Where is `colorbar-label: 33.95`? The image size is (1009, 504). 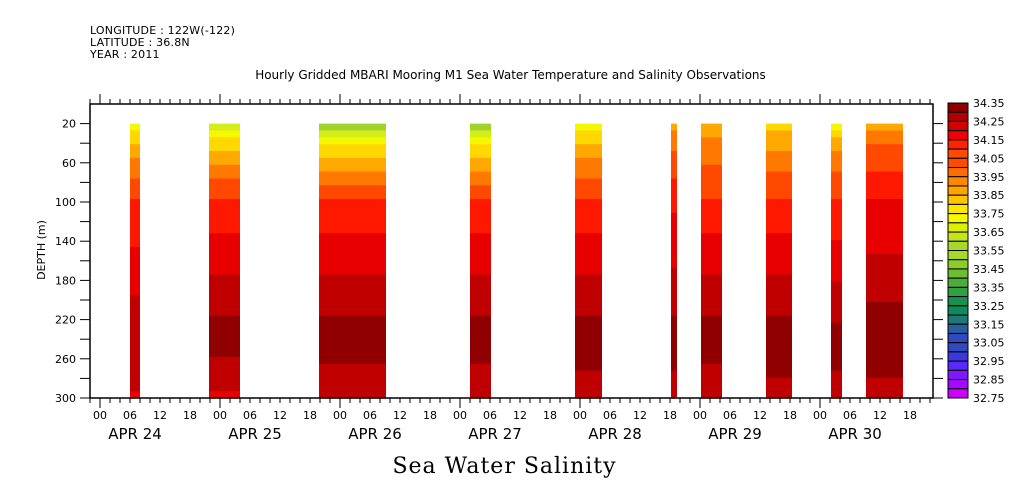 colorbar-label: 33.95 is located at coordinates (989, 177).